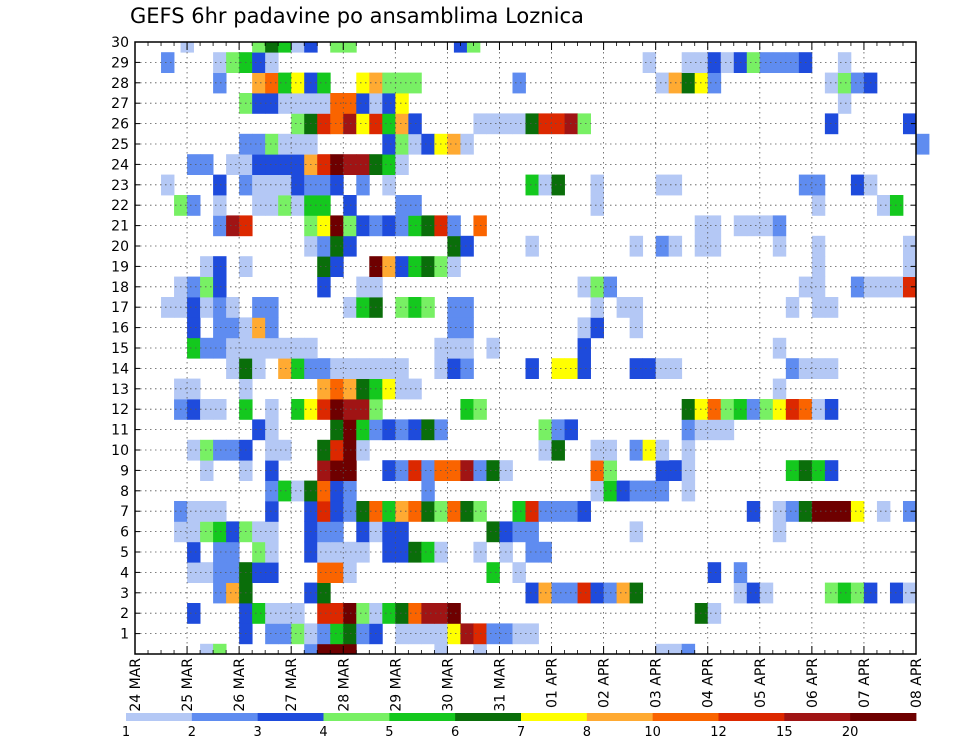 This screenshot has width=960, height=742. What do you see at coordinates (124, 635) in the screenshot?
I see `y-tick-label: 1` at bounding box center [124, 635].